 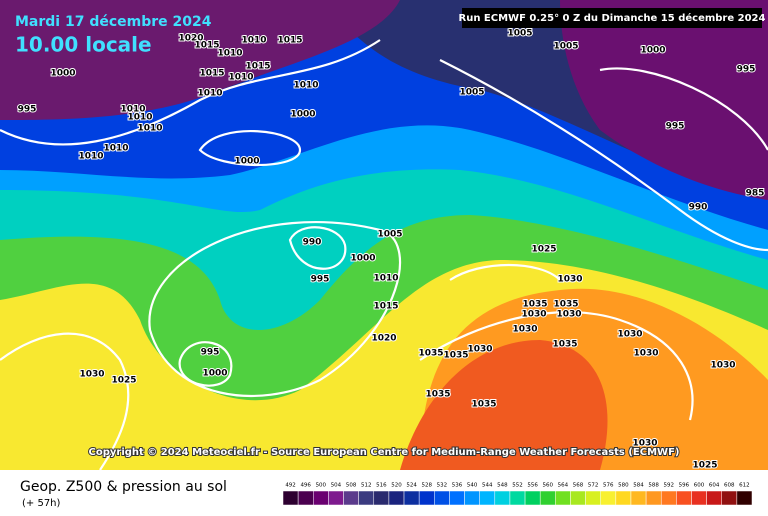 What do you see at coordinates (113, 22) in the screenshot?
I see `date: Mardi 17 décembre 2024` at bounding box center [113, 22].